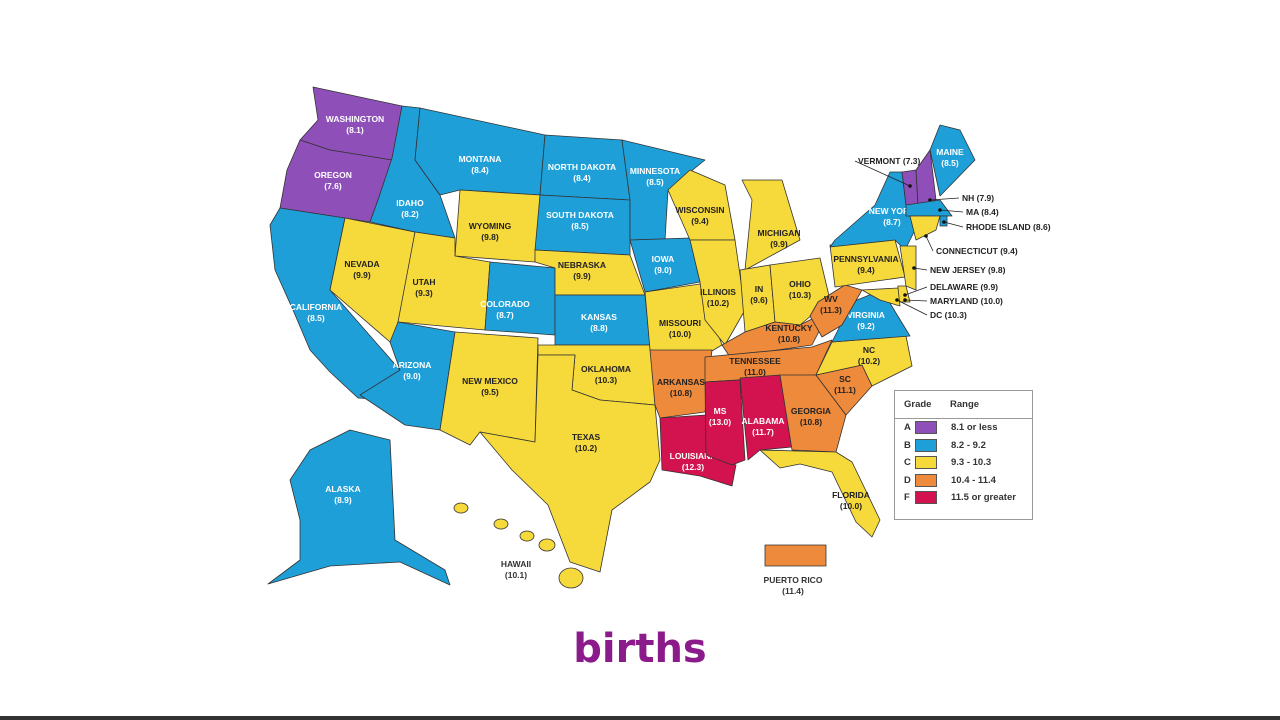  Describe the element at coordinates (725, 422) in the screenshot. I see `state-ms` at that location.